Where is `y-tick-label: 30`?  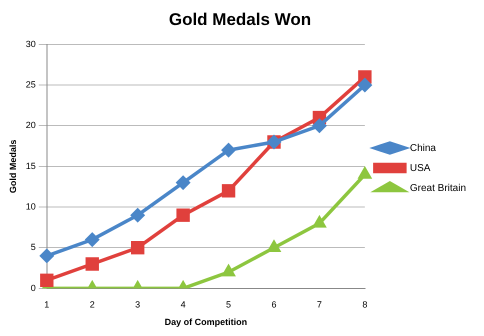 y-tick-label: 30 is located at coordinates (31, 43).